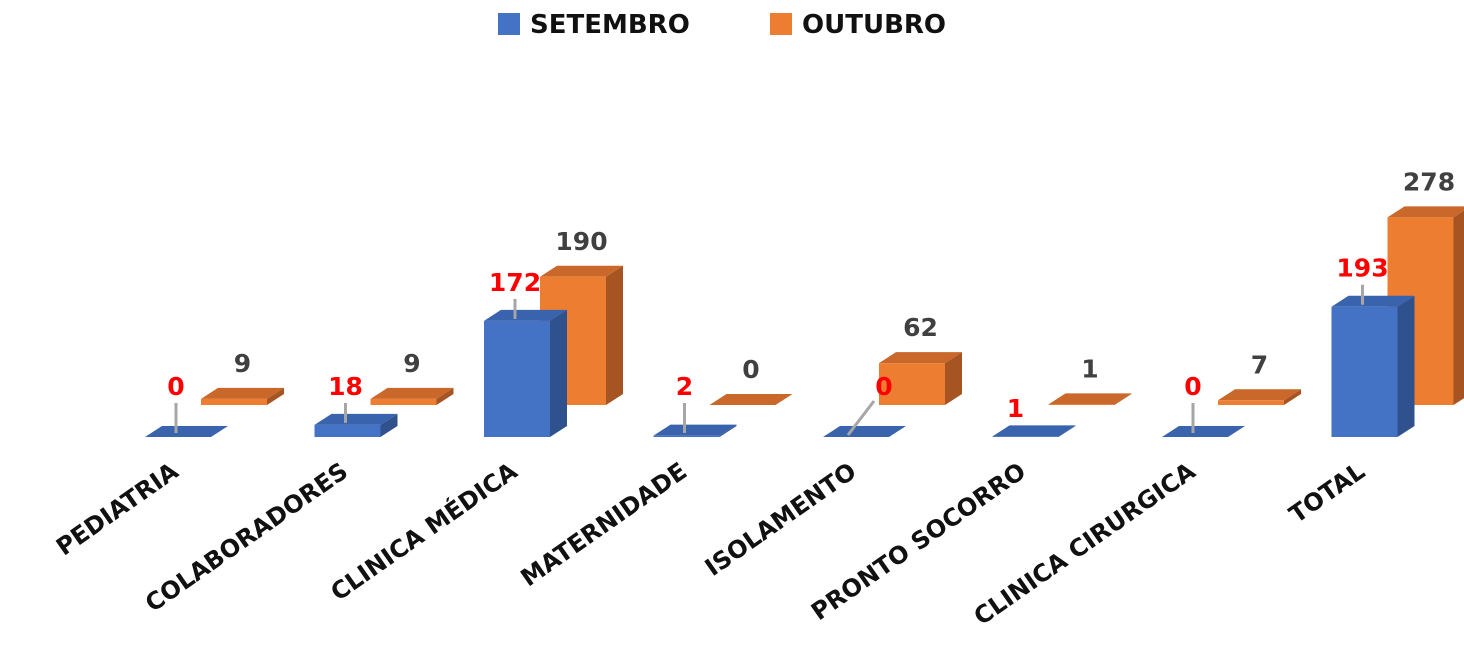  I want to click on legend-label-setembro: SETEMBRO, so click(610, 25).